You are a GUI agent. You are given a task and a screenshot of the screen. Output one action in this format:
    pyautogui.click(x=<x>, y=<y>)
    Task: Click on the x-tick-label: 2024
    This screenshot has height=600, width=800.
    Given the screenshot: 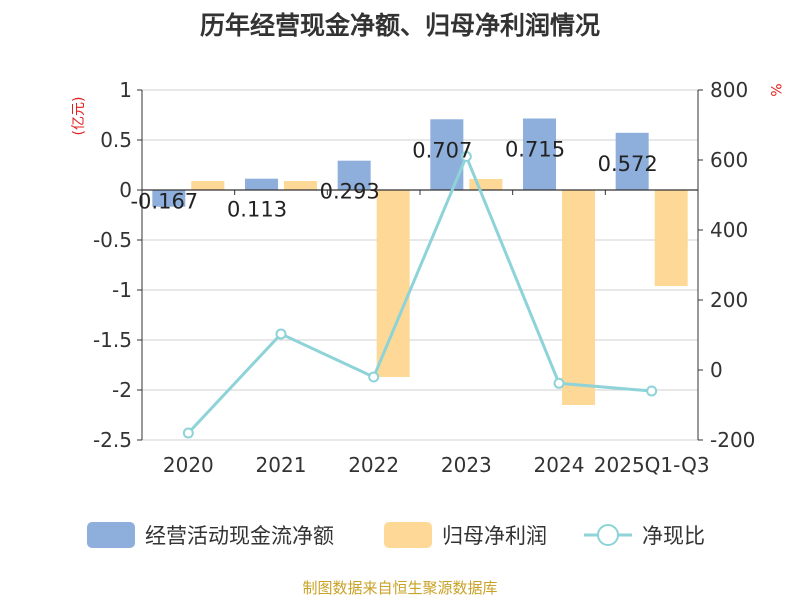 What is the action you would take?
    pyautogui.click(x=559, y=465)
    